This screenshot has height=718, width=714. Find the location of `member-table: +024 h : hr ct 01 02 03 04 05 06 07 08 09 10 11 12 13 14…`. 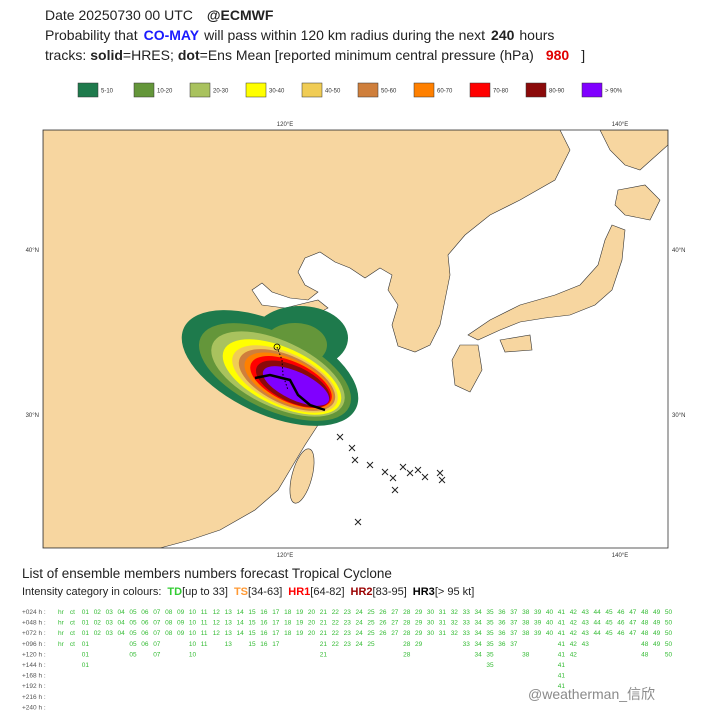

member-table: +024 h : hr ct 01 02 03 04 05 06 07 08 09 10 11 12 13 14… is located at coordinates (347, 660).